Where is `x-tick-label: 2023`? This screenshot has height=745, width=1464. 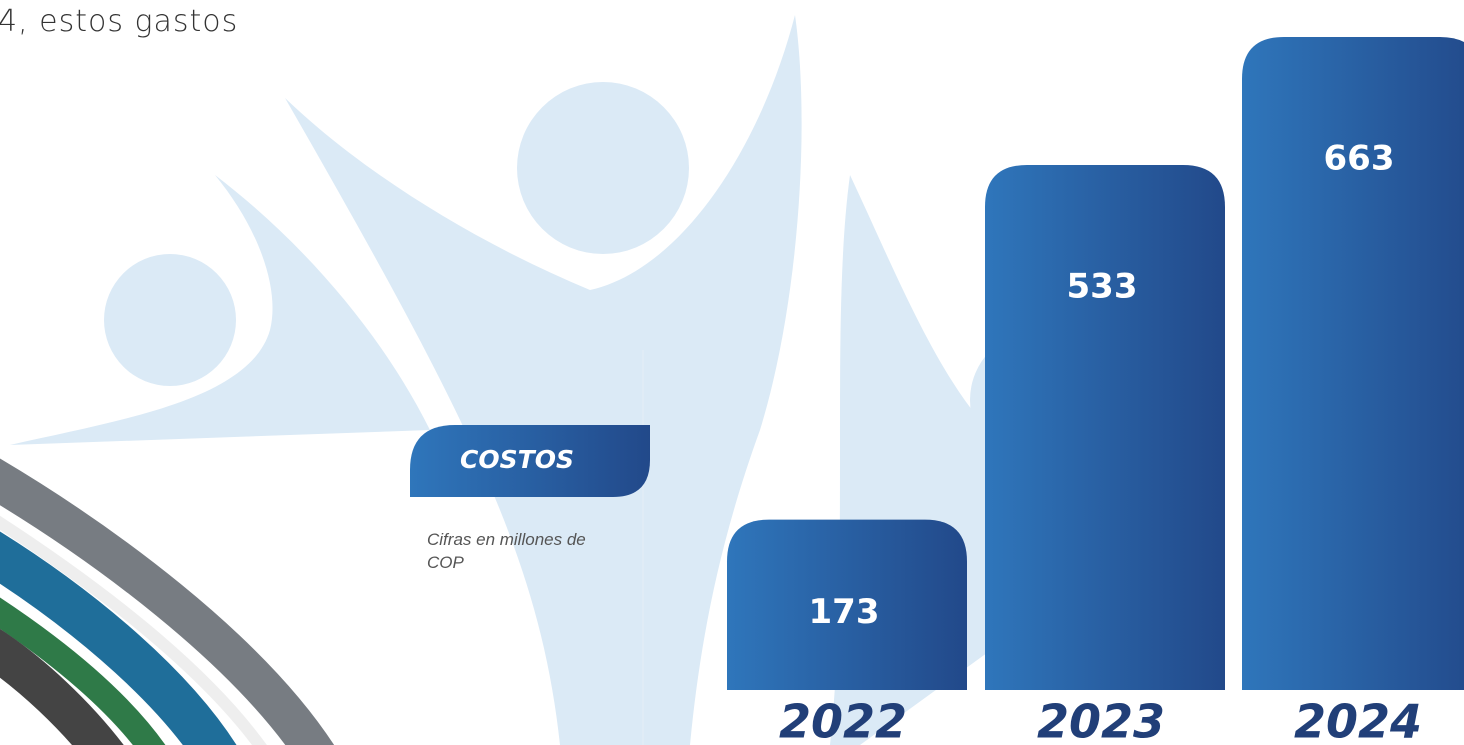
x-tick-label: 2023 is located at coordinates (1101, 720).